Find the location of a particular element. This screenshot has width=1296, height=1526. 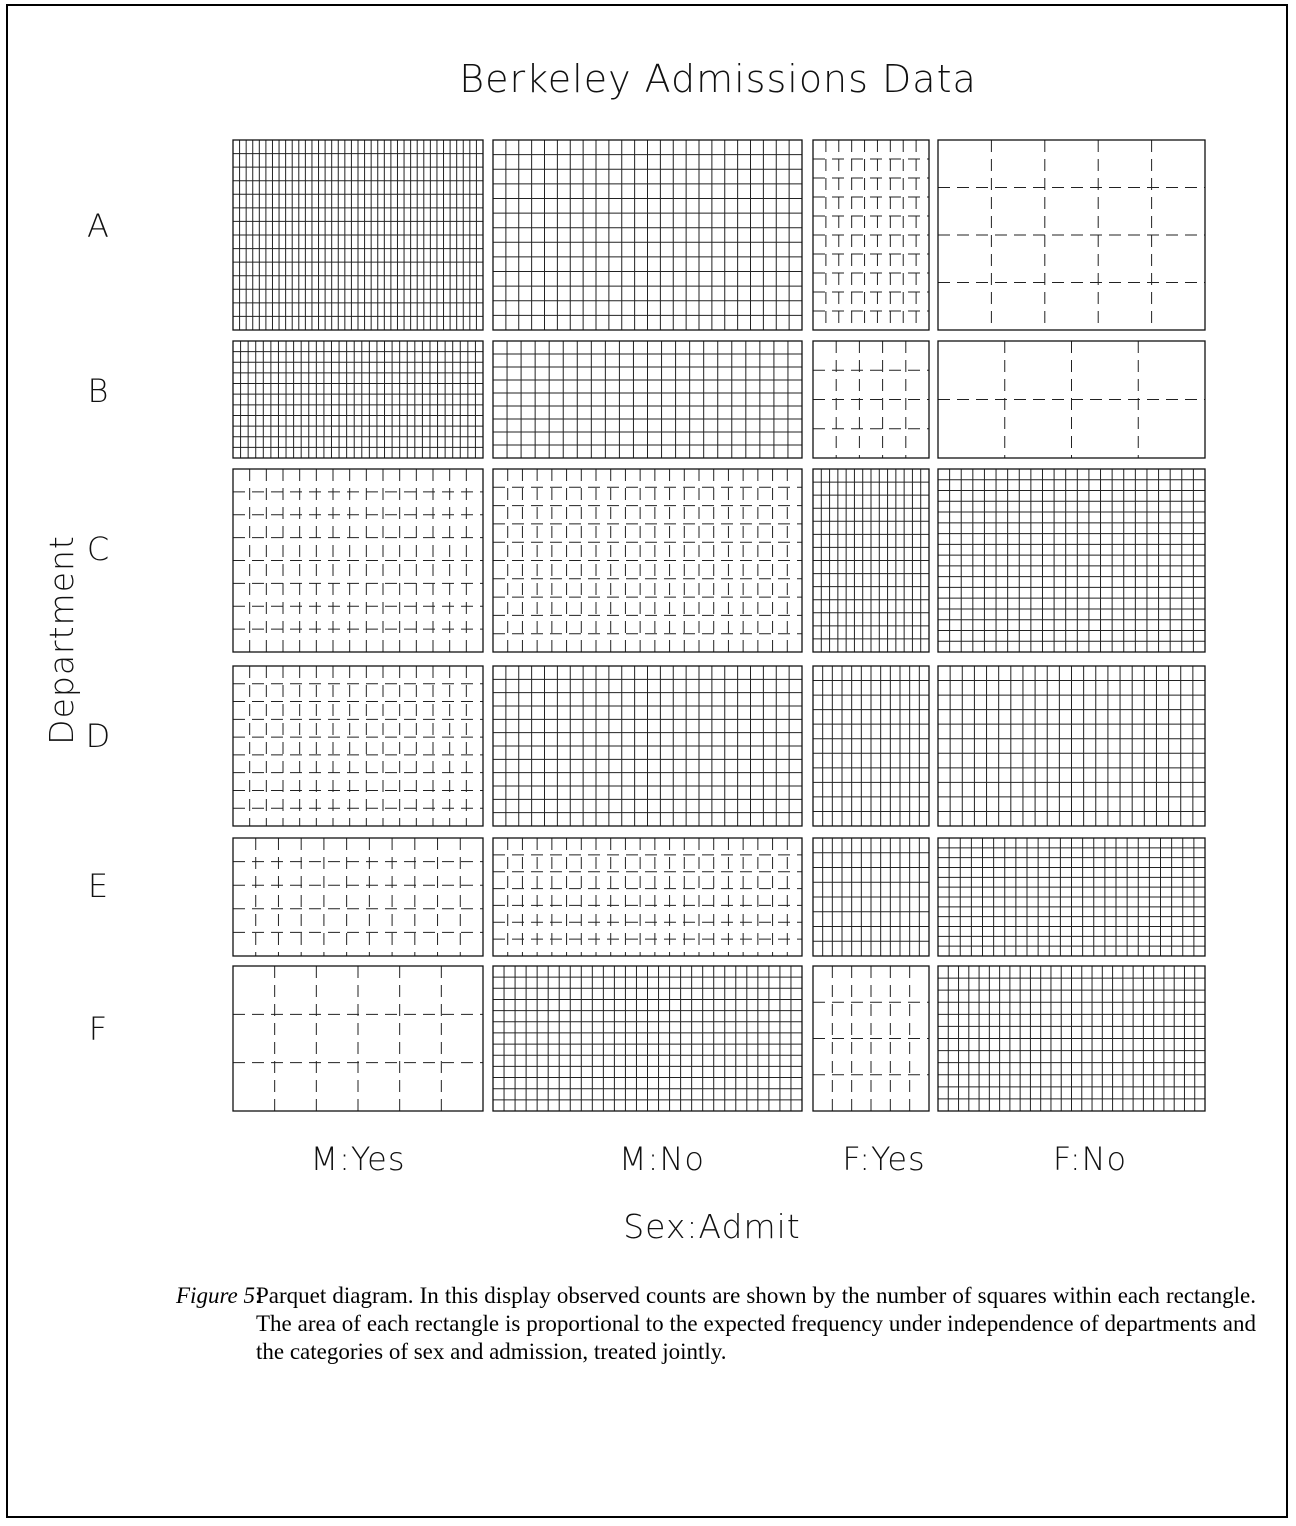

row-label-d: D is located at coordinates (98, 736).